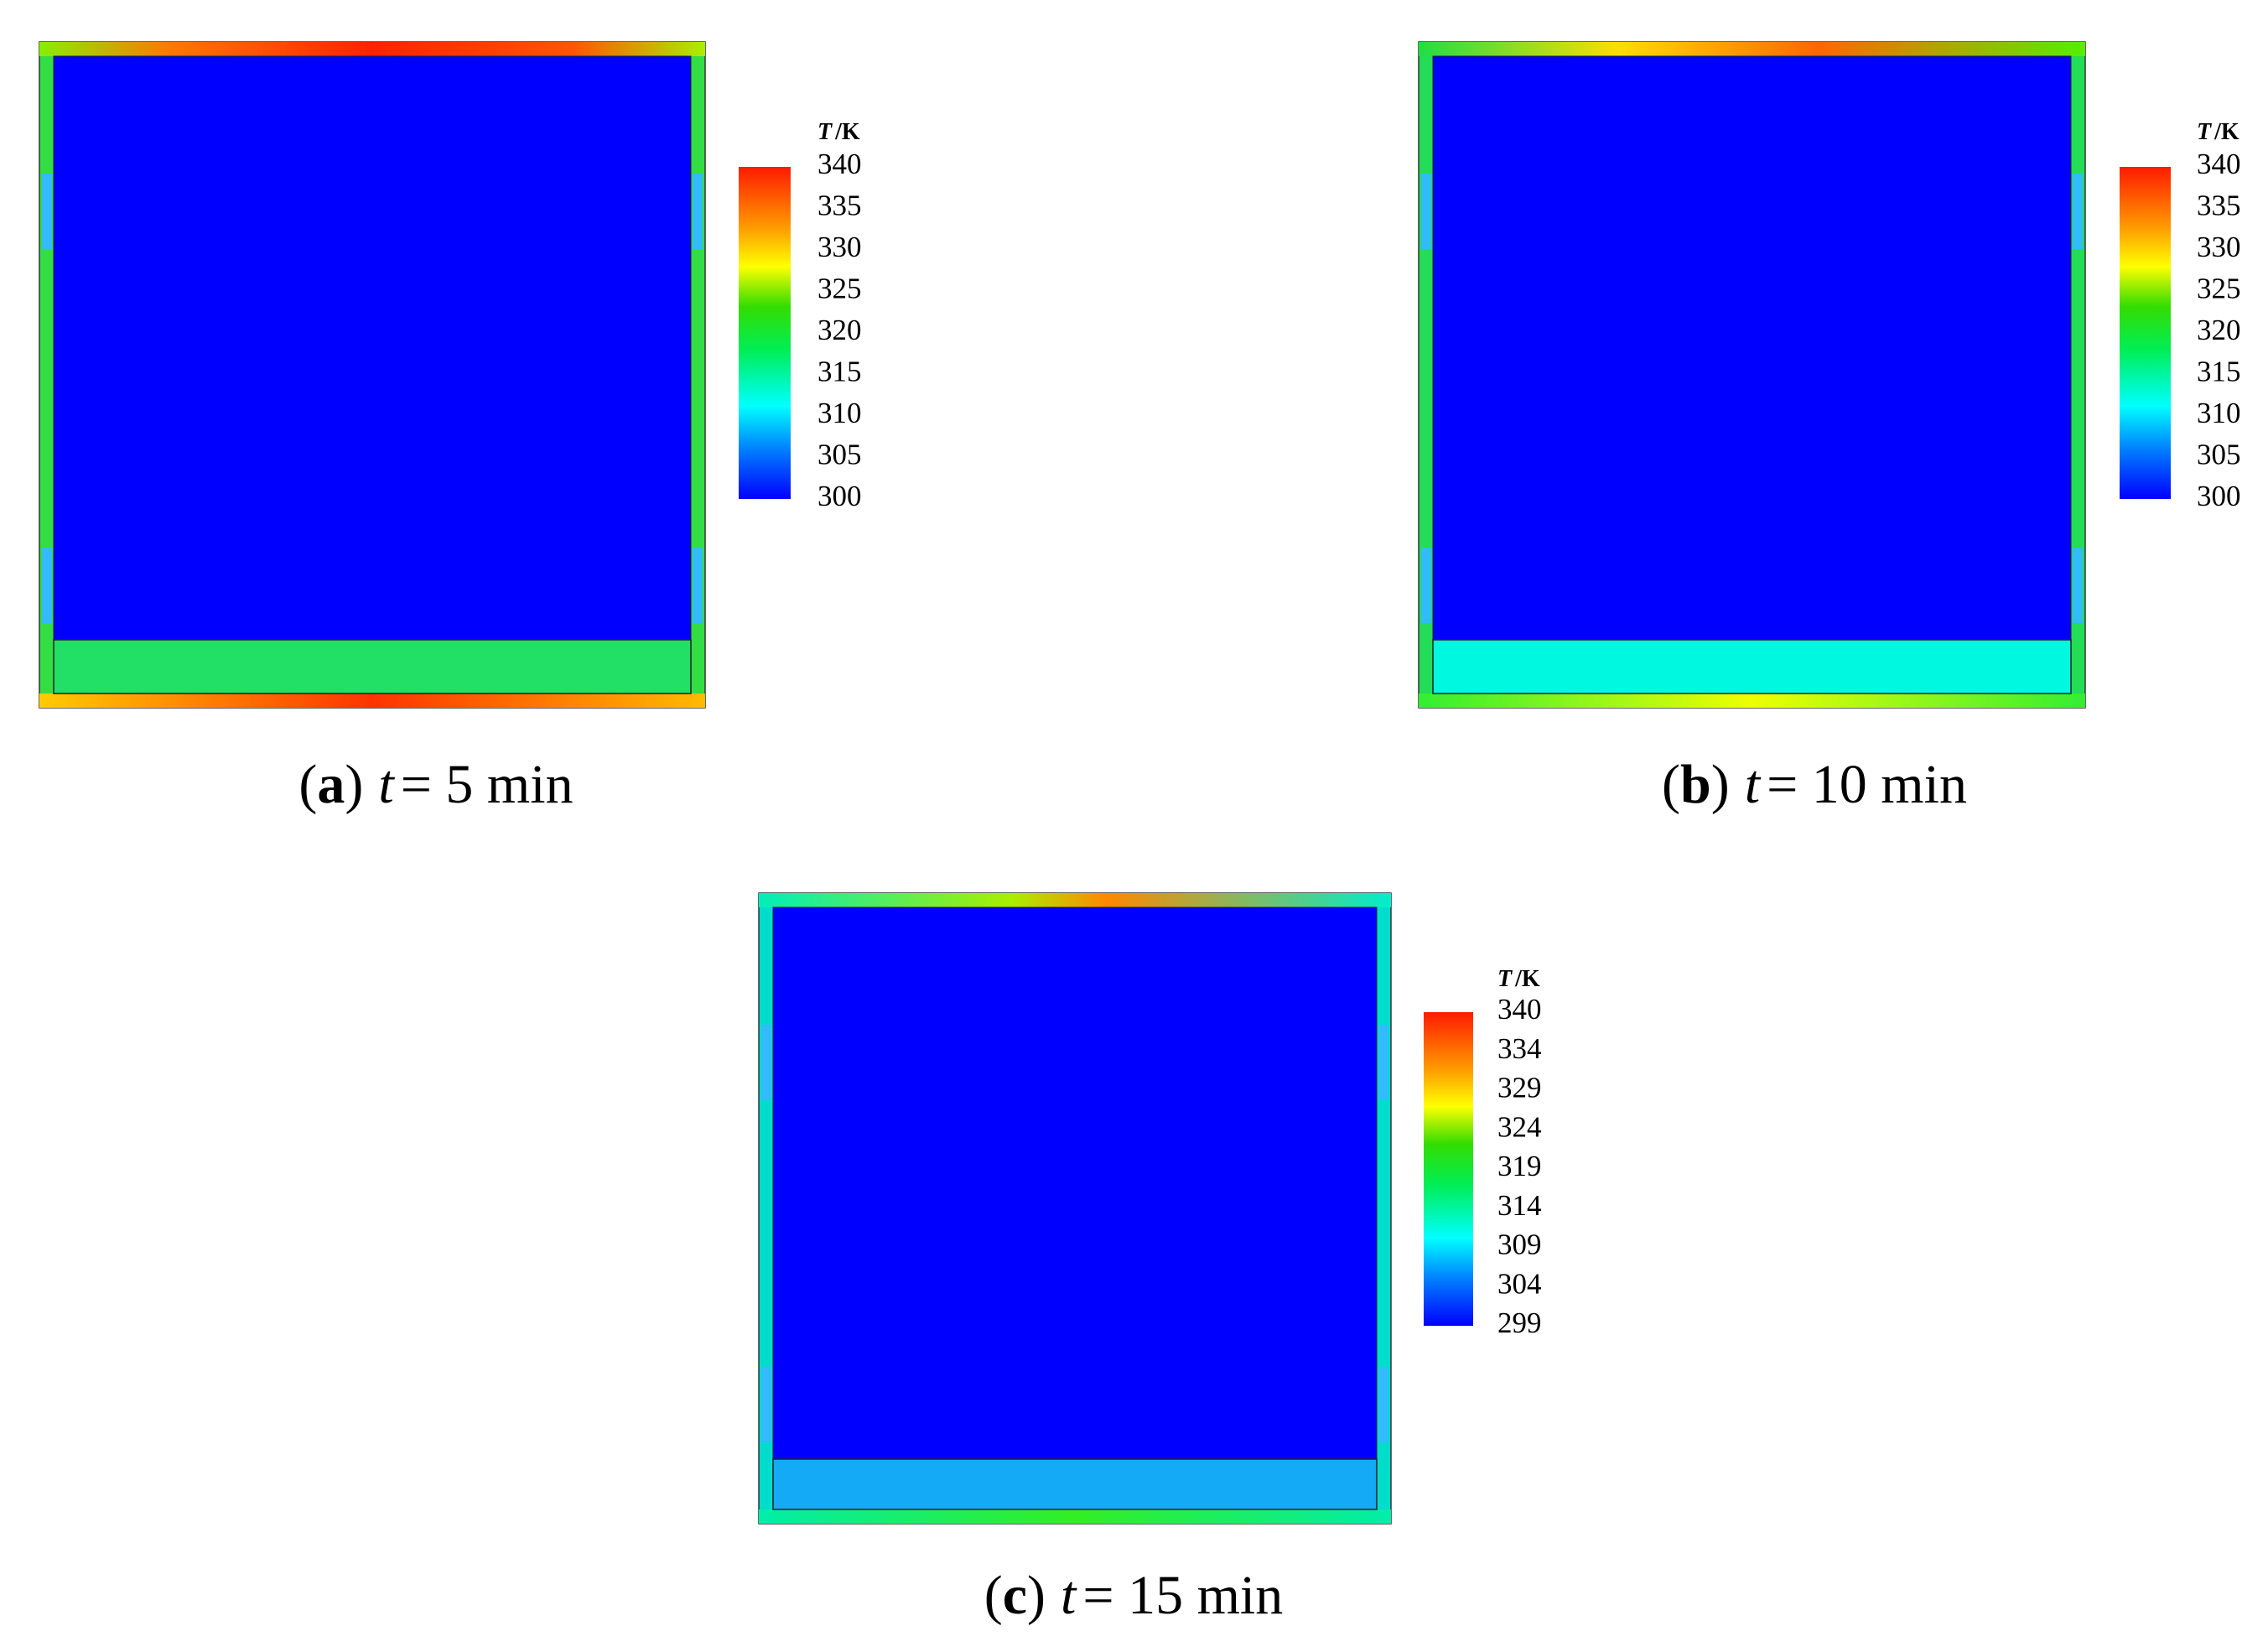  I want to click on colorbar-tick-label: 304, so click(1519, 1283).